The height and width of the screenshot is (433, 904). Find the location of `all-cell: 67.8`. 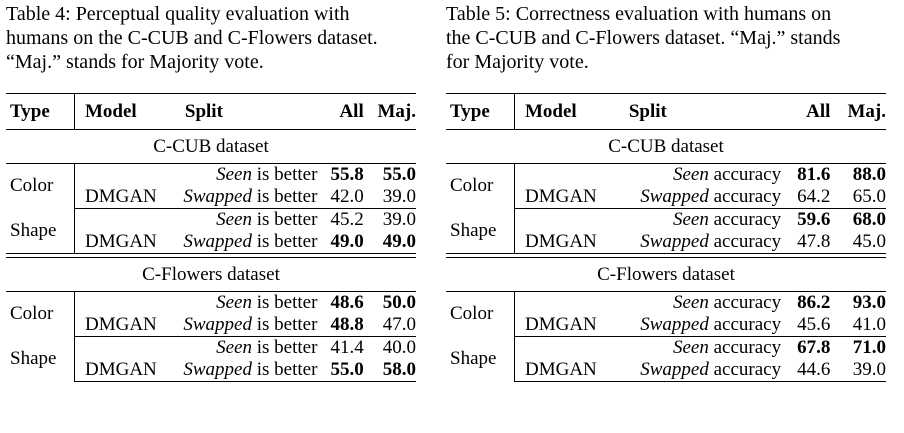

all-cell: 67.8 is located at coordinates (814, 347).